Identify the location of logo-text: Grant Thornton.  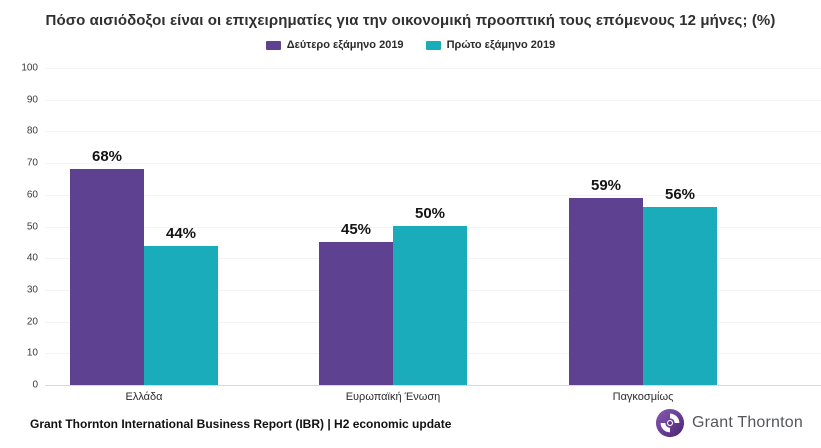
(747, 422).